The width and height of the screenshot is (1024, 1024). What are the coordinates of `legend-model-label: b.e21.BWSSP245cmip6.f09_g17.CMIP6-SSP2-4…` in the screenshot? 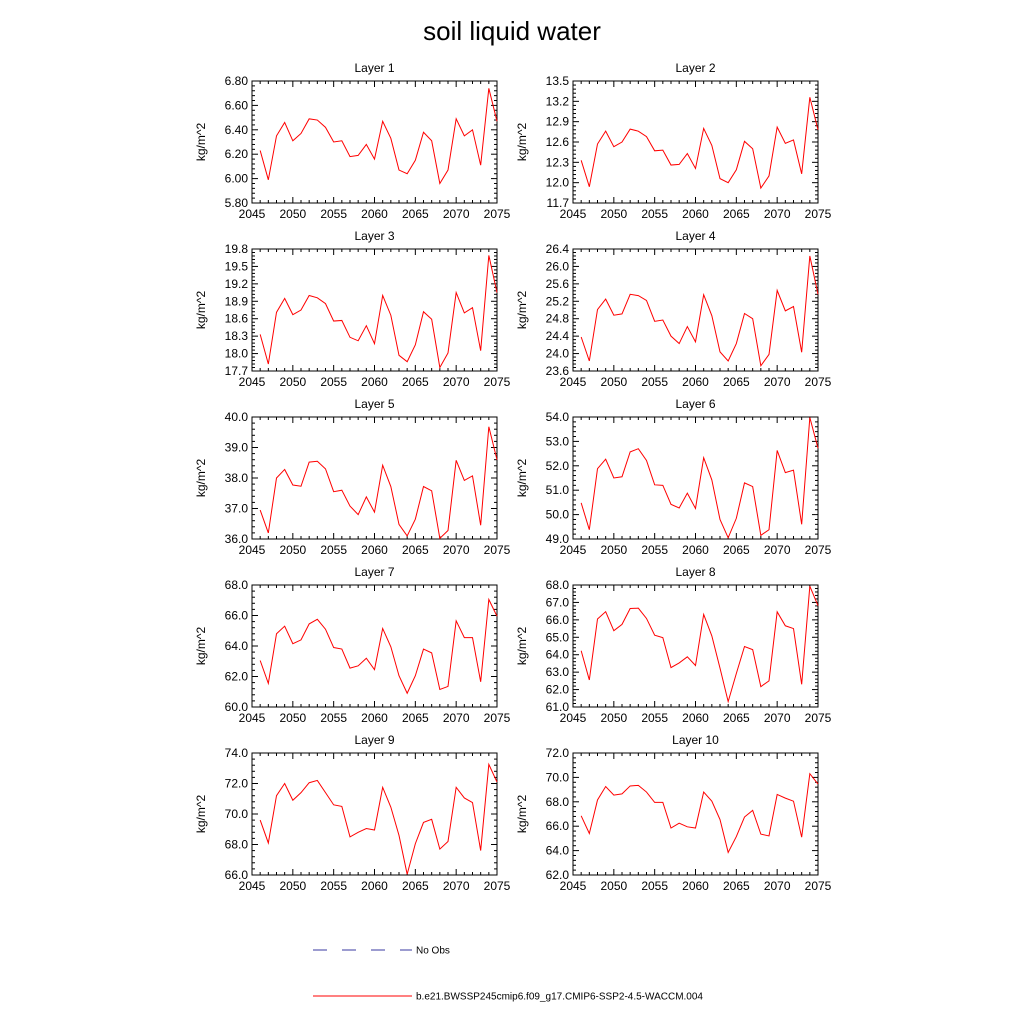 It's located at (559, 997).